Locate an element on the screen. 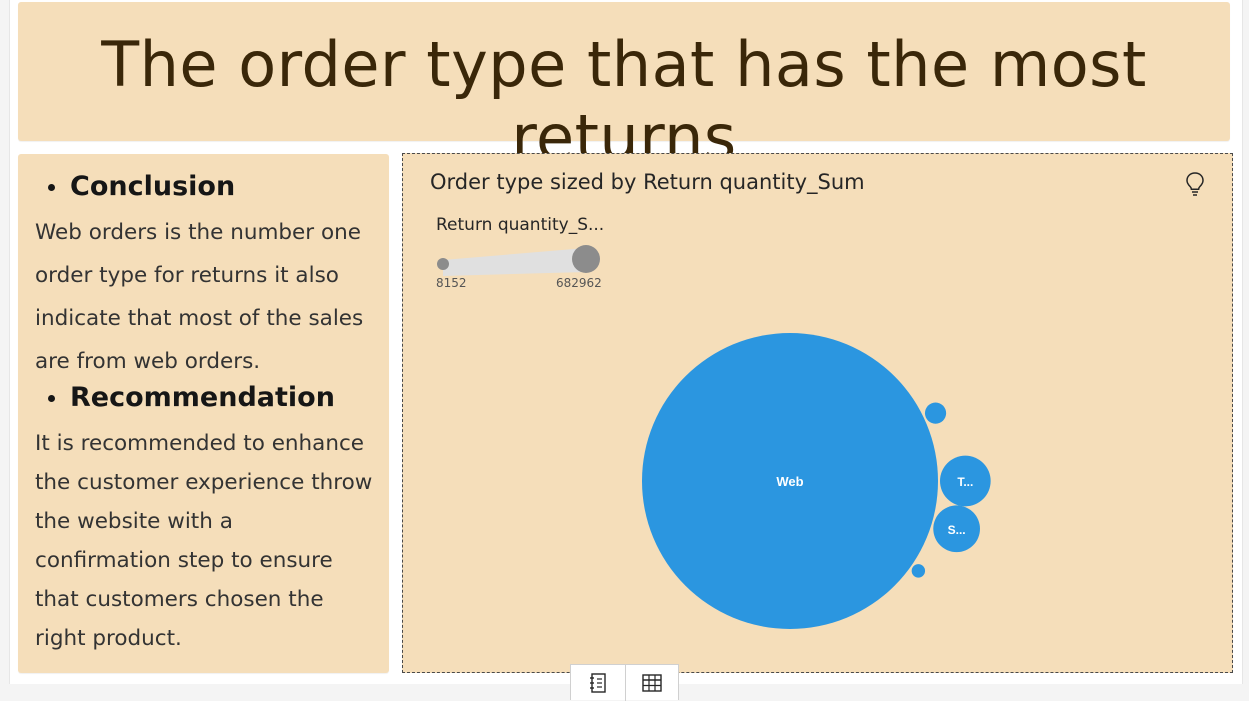 The image size is (1249, 701). notebook-button is located at coordinates (598, 683).